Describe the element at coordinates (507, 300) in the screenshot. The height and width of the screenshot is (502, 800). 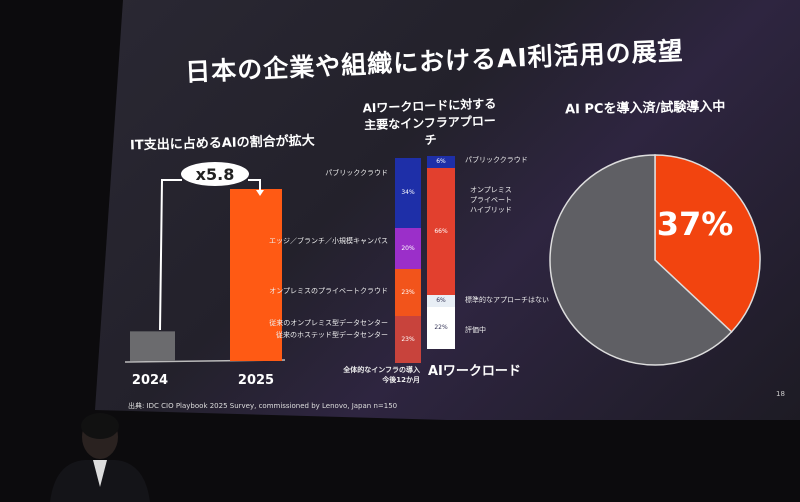
I see `legend-ai-no-standard: 標準的なアプローチはない` at that location.